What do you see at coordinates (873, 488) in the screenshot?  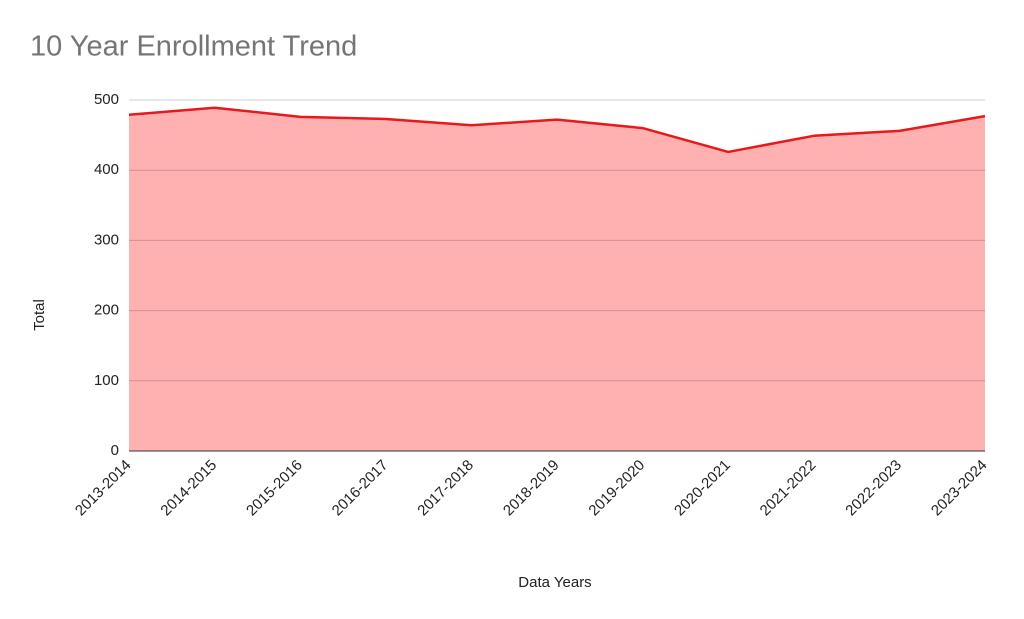 I see `x-tick-label: 2022-2023` at bounding box center [873, 488].